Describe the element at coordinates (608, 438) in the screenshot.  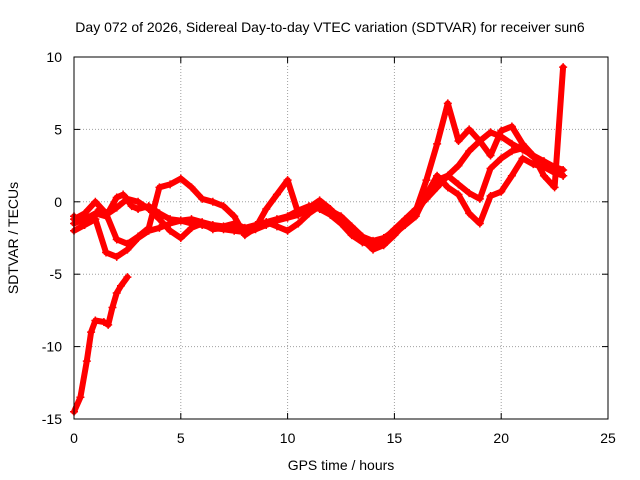
I see `x-tick-label: 25` at that location.